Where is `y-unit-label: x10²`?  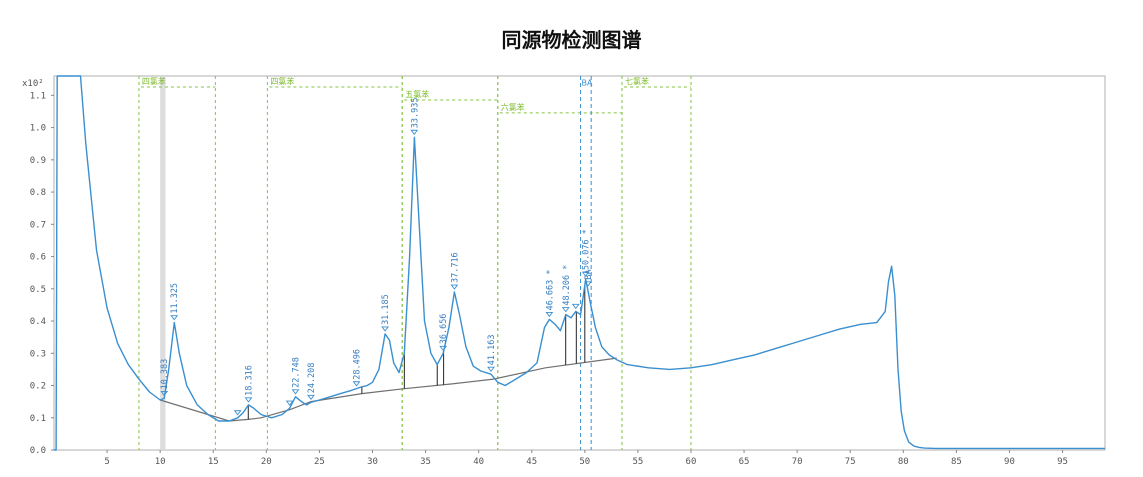 y-unit-label: x10² is located at coordinates (33, 84).